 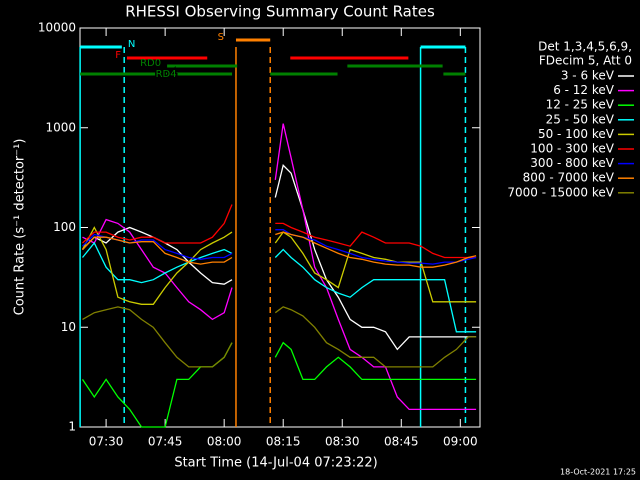 I want to click on legend-header: Det 1,3,4,5,6,9,, so click(x=585, y=47).